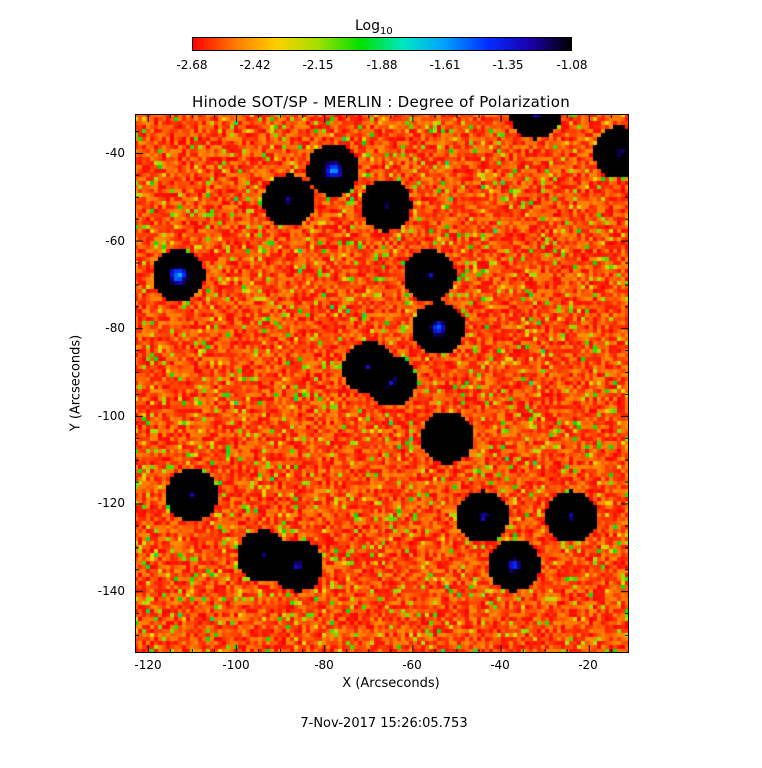  What do you see at coordinates (386, 31) in the screenshot?
I see `colorbar-title-subscript: 10` at bounding box center [386, 31].